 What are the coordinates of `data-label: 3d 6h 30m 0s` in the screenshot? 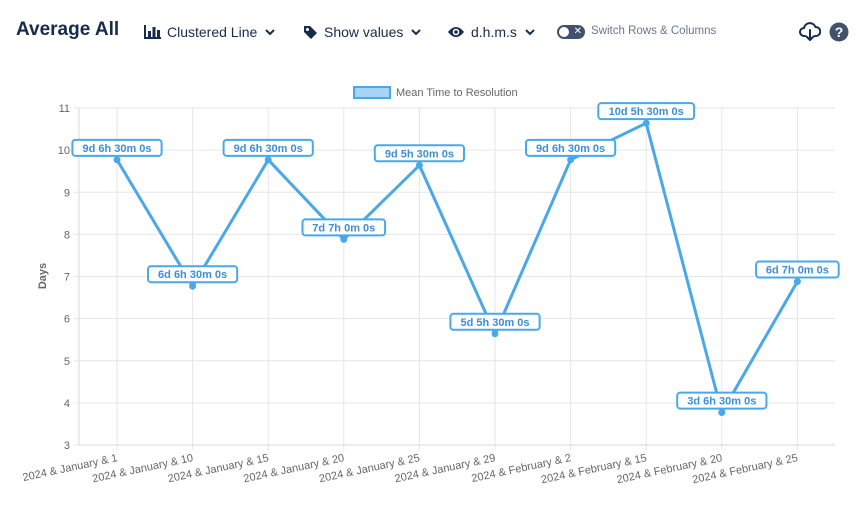 It's located at (721, 402).